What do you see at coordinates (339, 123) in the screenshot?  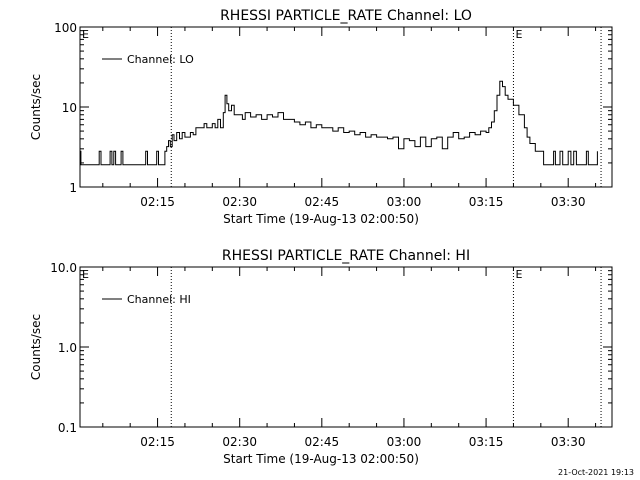 I see `series-line` at bounding box center [339, 123].